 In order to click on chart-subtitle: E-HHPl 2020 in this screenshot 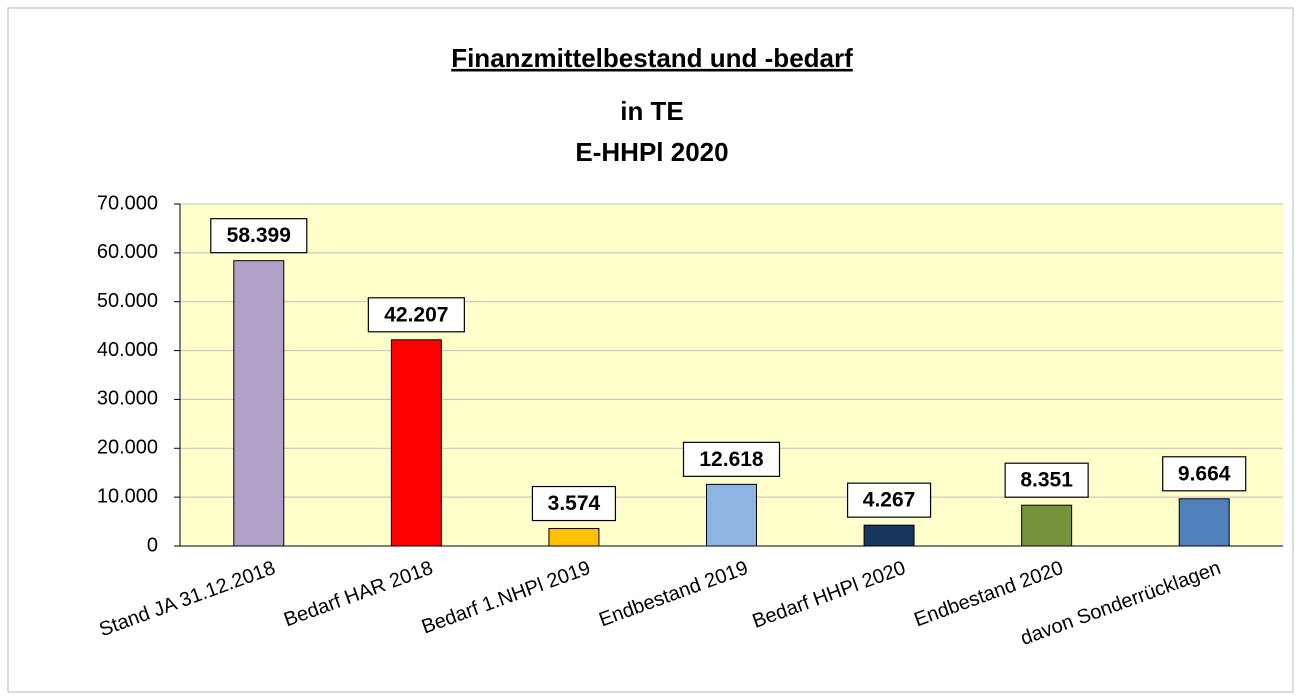, I will do `click(651, 152)`.